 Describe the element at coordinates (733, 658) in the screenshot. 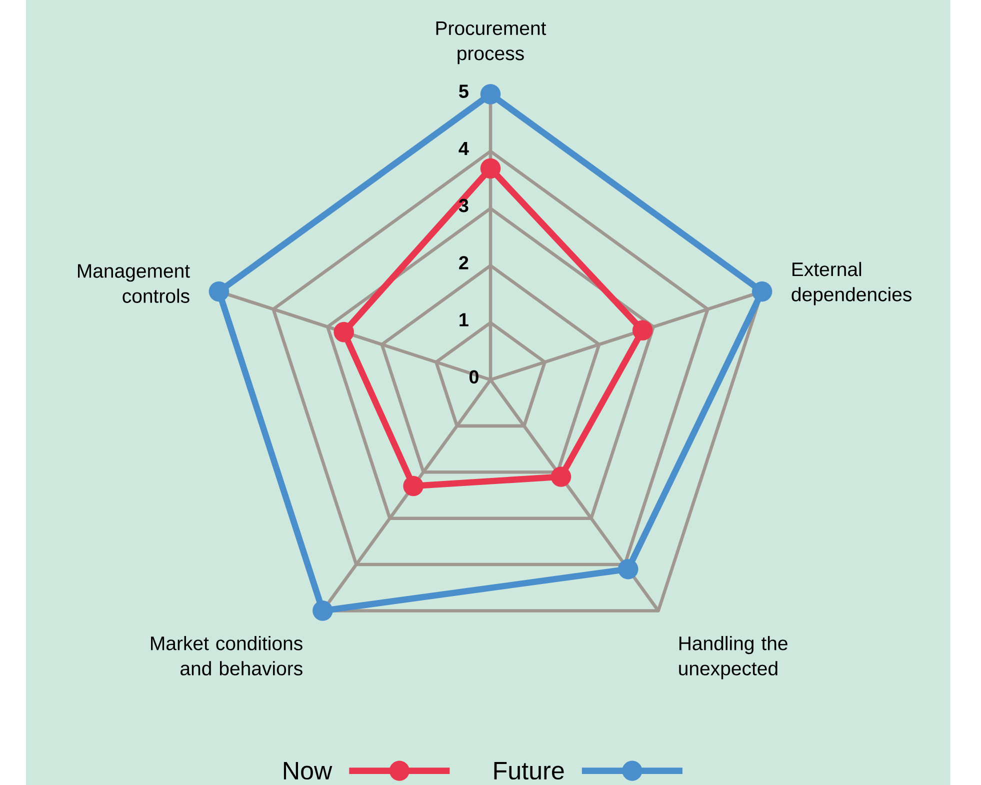

I see `spoke-label: Handling the unexpected` at that location.